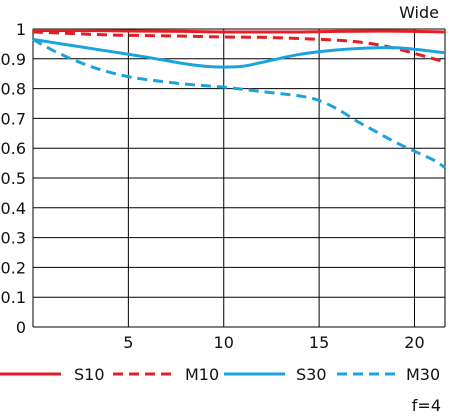  Describe the element at coordinates (13, 118) in the screenshot. I see `y-tick-label: 0.7` at that location.